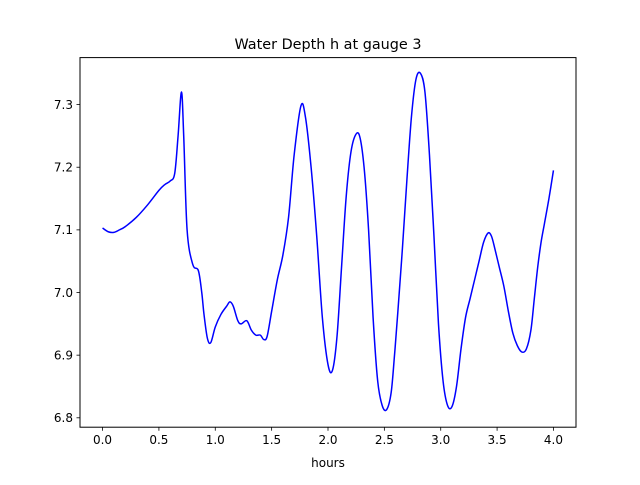 The image size is (640, 485). Describe the element at coordinates (63, 418) in the screenshot. I see `y-tick-label: 6.8` at that location.